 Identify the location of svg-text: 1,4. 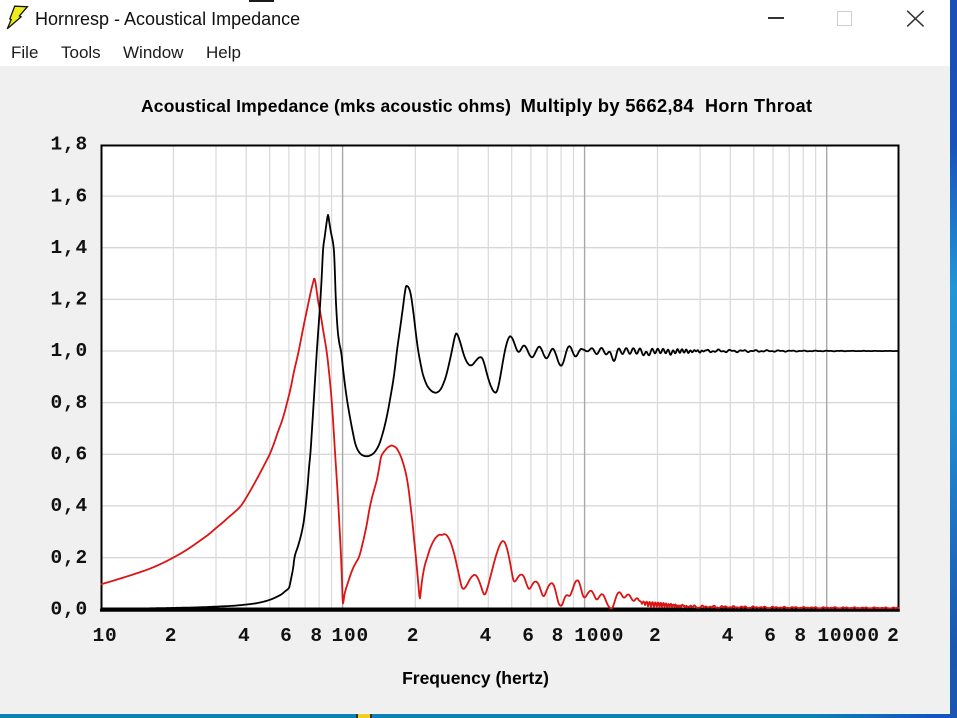
(69, 248).